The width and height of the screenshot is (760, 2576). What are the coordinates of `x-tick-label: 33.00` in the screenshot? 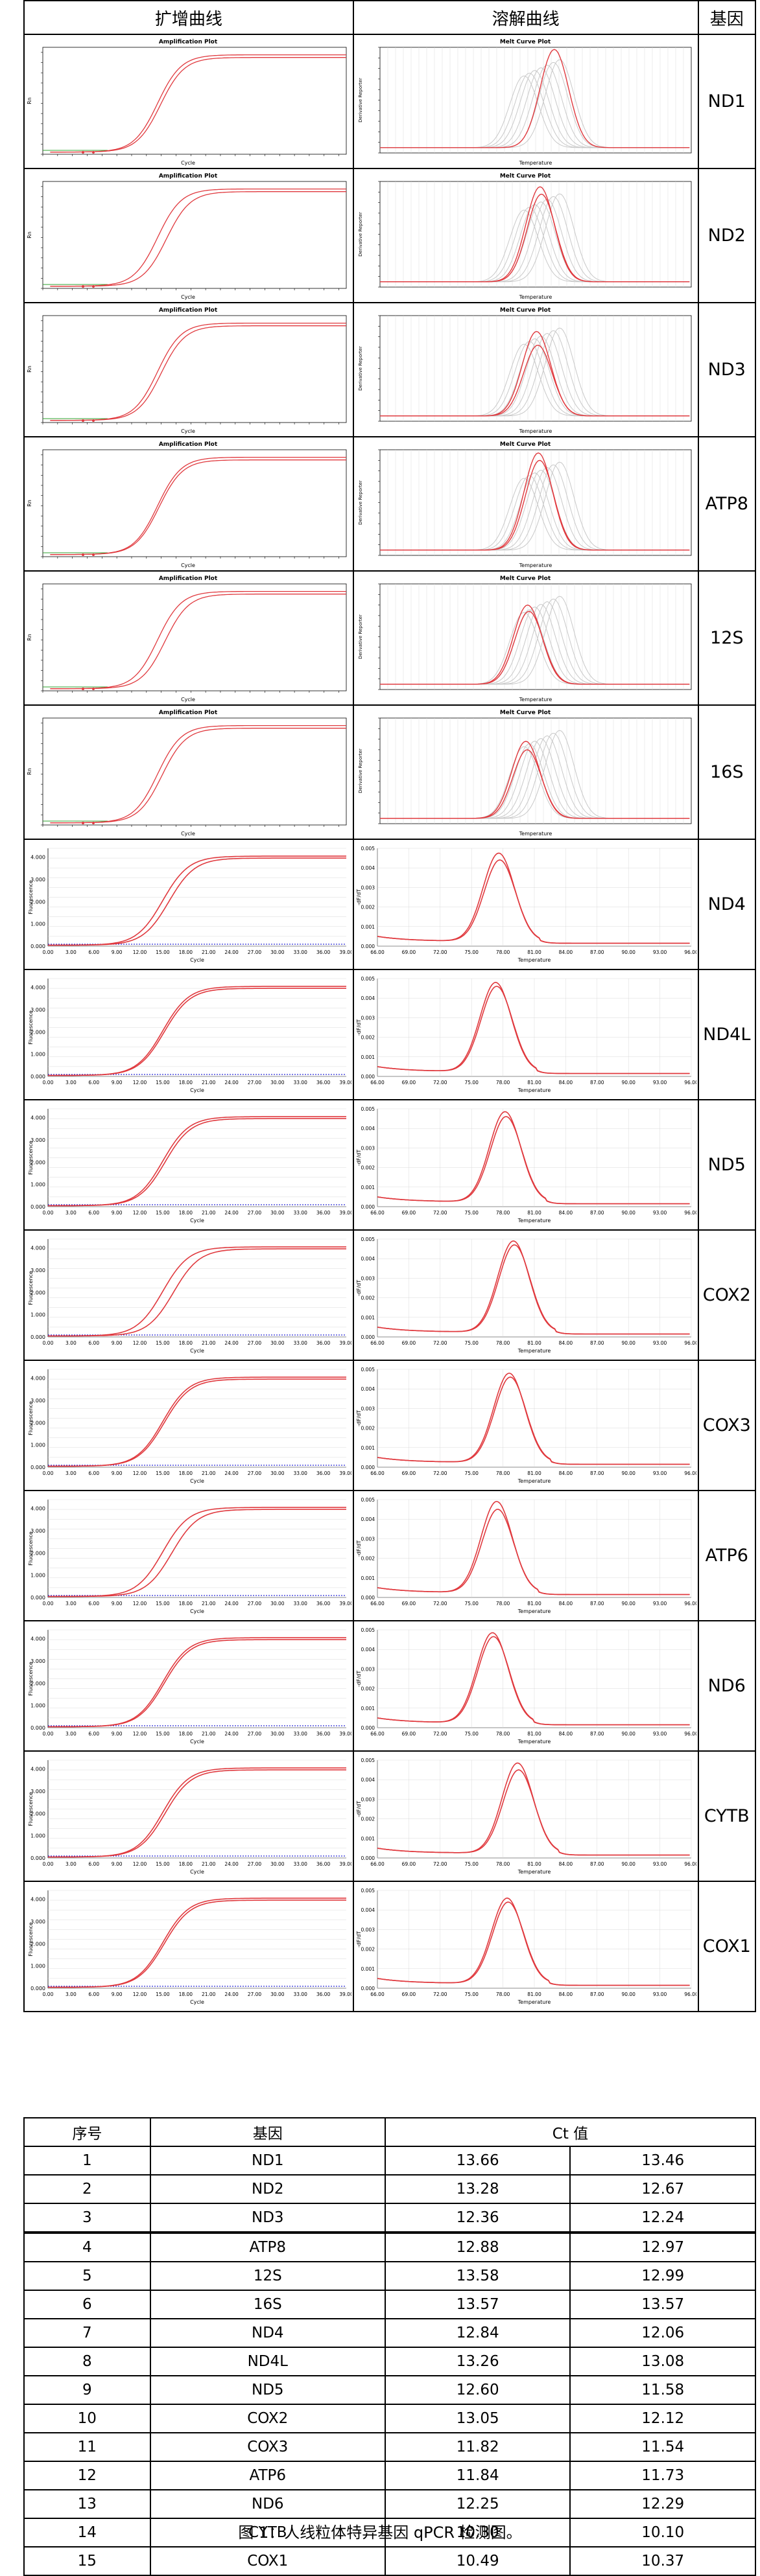 It's located at (300, 1994).